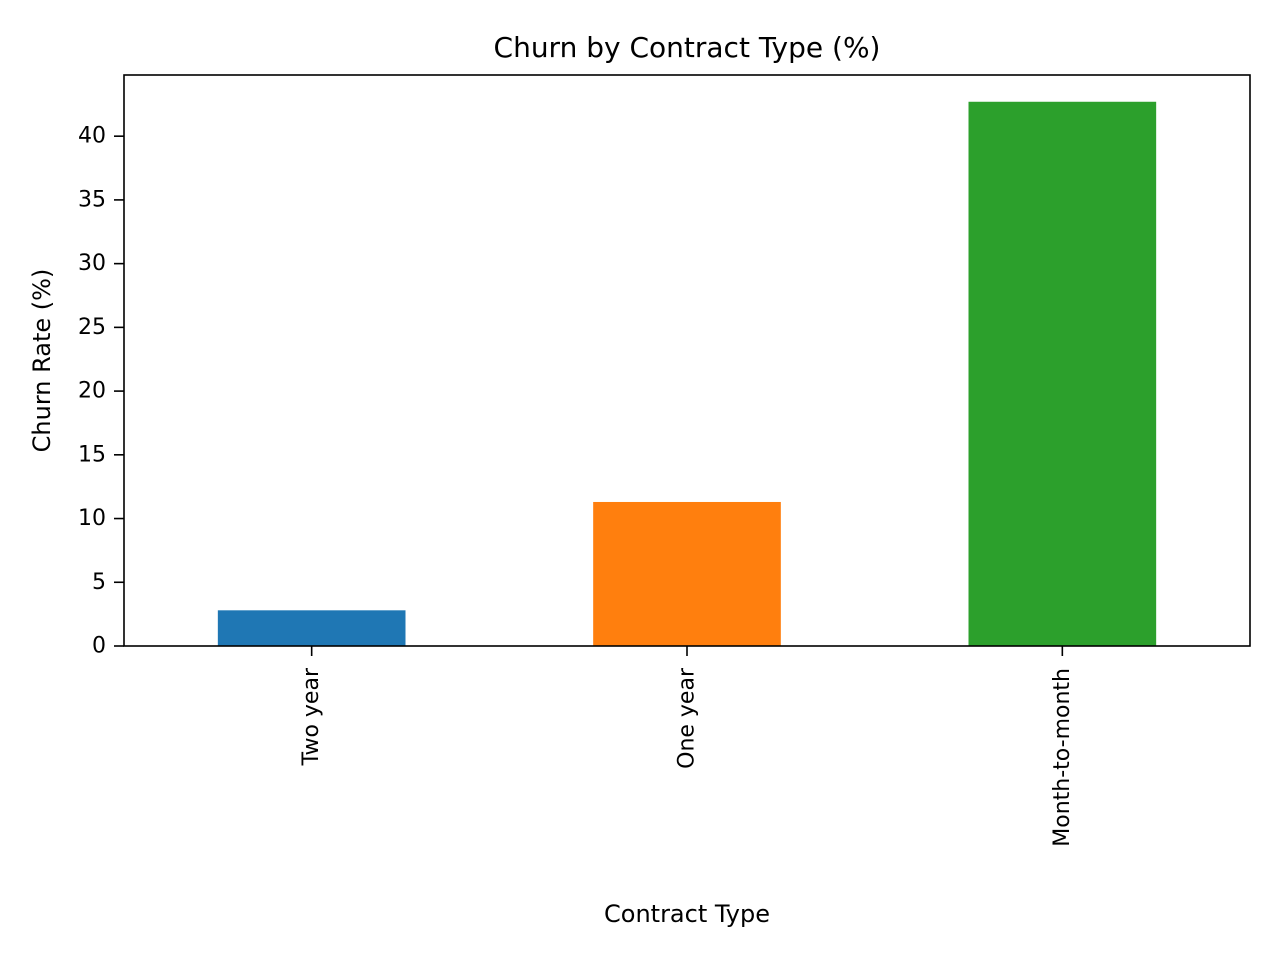 The image size is (1280, 965). What do you see at coordinates (1062, 373) in the screenshot?
I see `bar-month-to-month` at bounding box center [1062, 373].